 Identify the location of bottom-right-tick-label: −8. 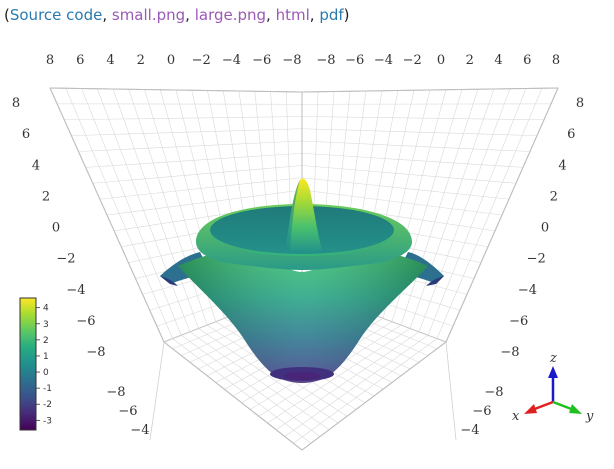
(493, 392).